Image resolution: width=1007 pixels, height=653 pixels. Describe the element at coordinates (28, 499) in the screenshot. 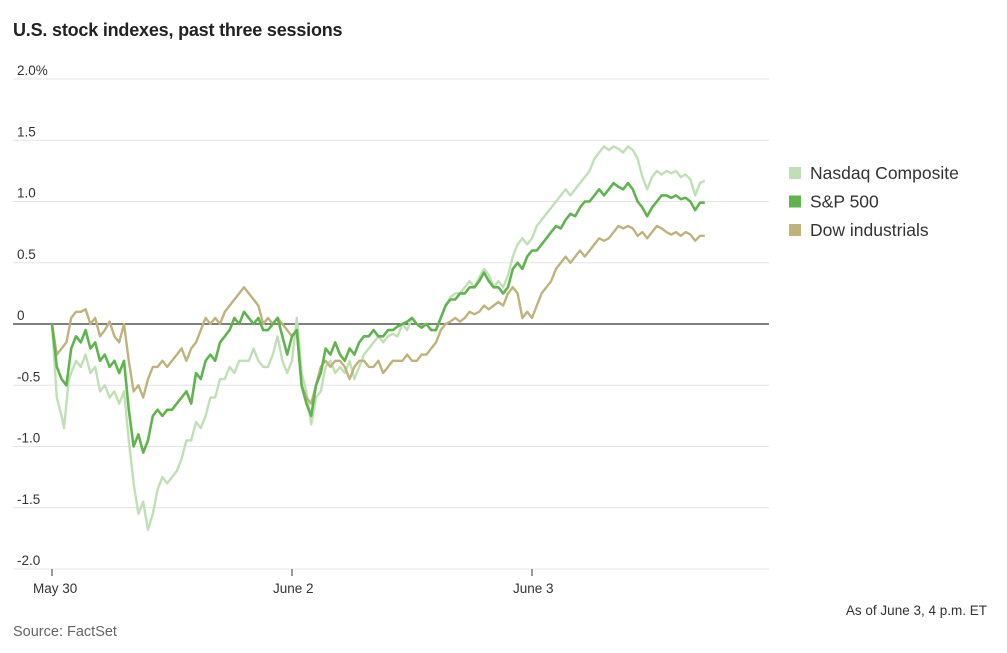

I see `y-tick-label: -1.5` at that location.